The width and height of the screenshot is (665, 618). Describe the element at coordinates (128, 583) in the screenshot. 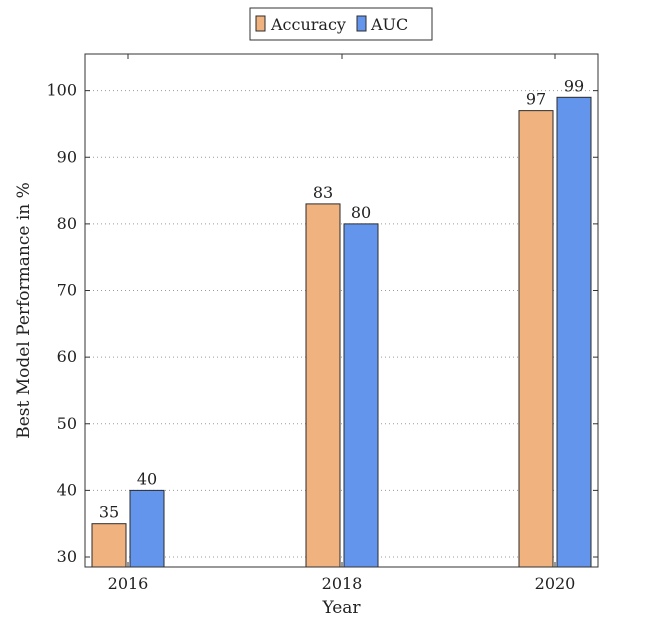

I see `x-tick-label: 2016` at that location.